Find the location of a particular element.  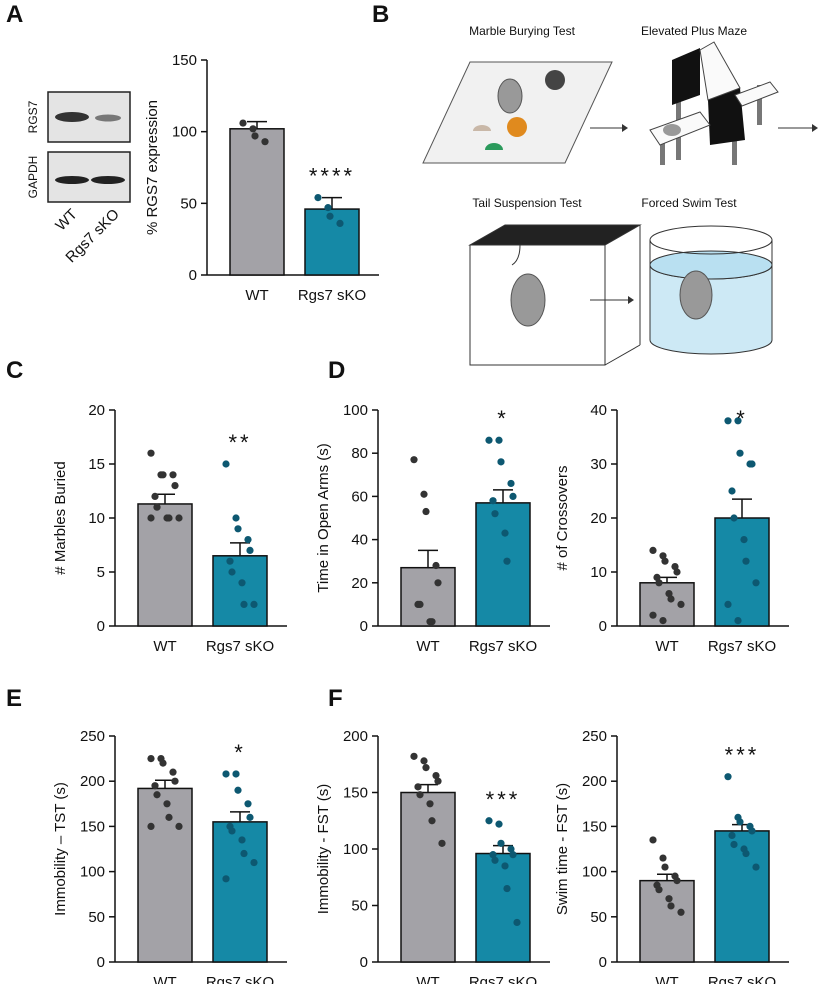

marble is located at coordinates (494, 146).